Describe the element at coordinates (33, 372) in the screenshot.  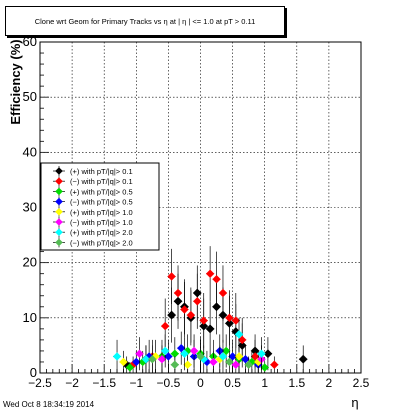
I see `y-tick-label: 0` at that location.